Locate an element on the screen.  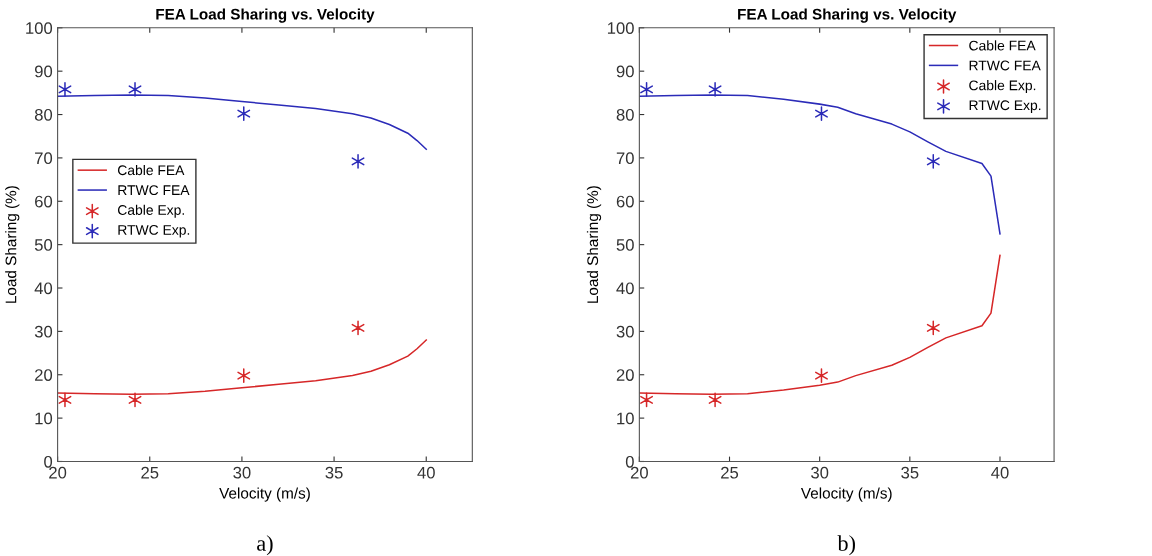
text: b) is located at coordinates (846, 545).